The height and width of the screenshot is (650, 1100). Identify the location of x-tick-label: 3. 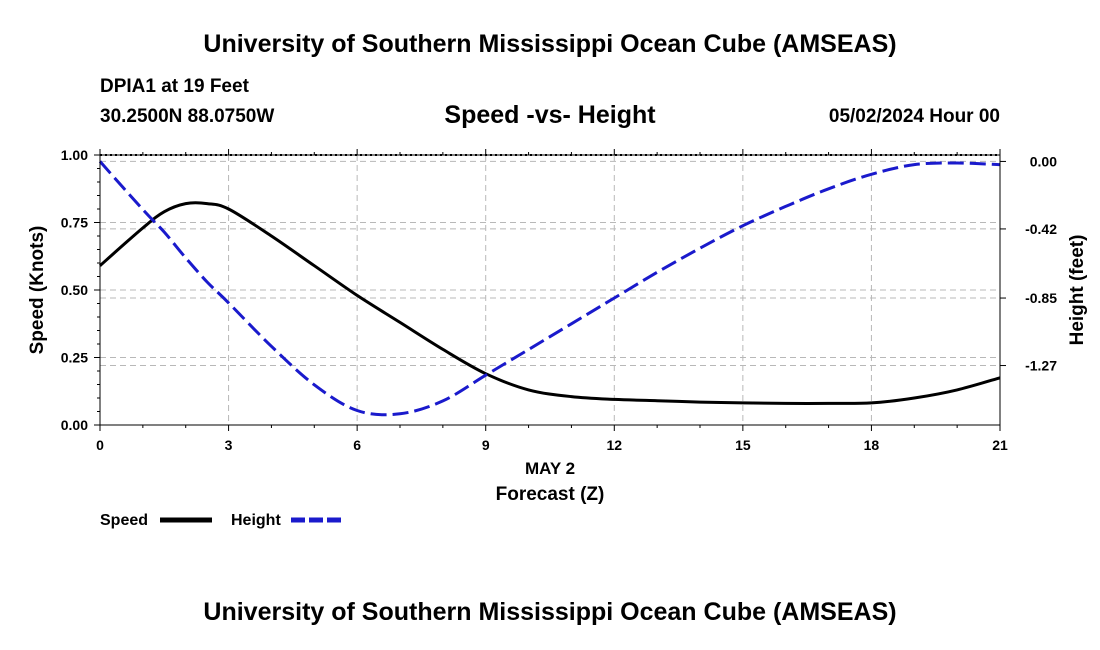
(229, 445).